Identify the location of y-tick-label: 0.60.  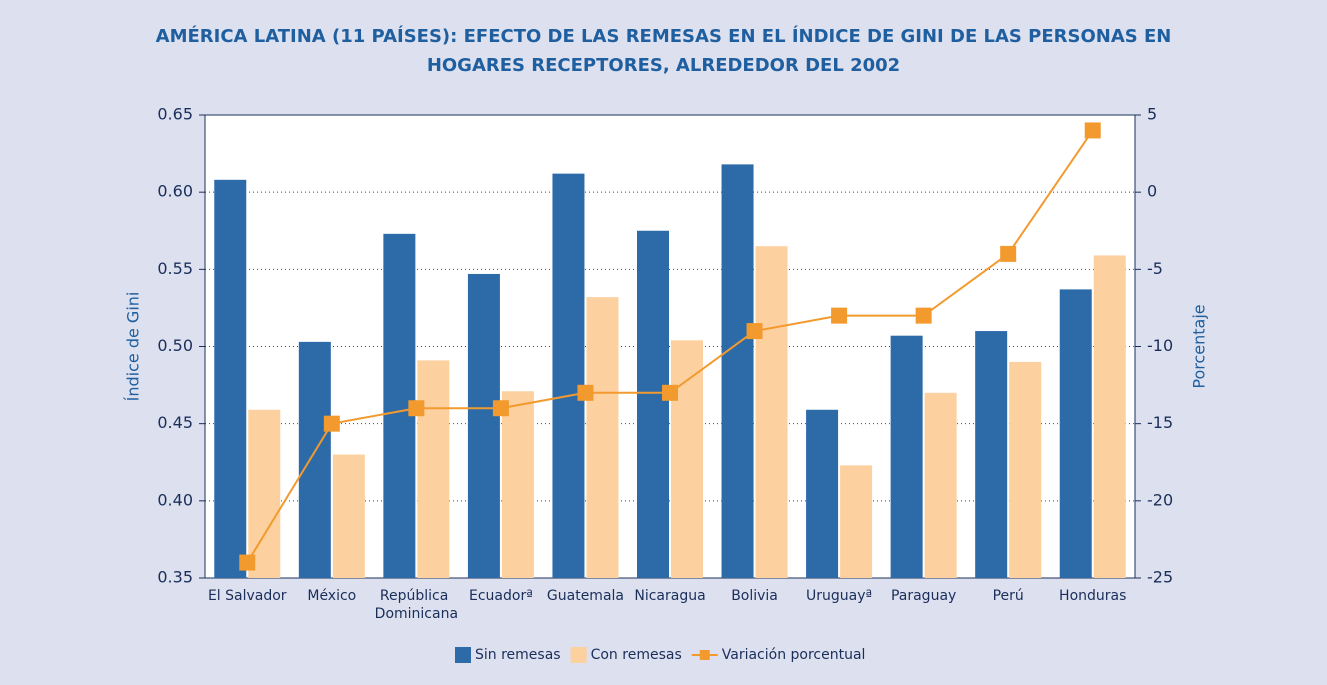
(175, 191).